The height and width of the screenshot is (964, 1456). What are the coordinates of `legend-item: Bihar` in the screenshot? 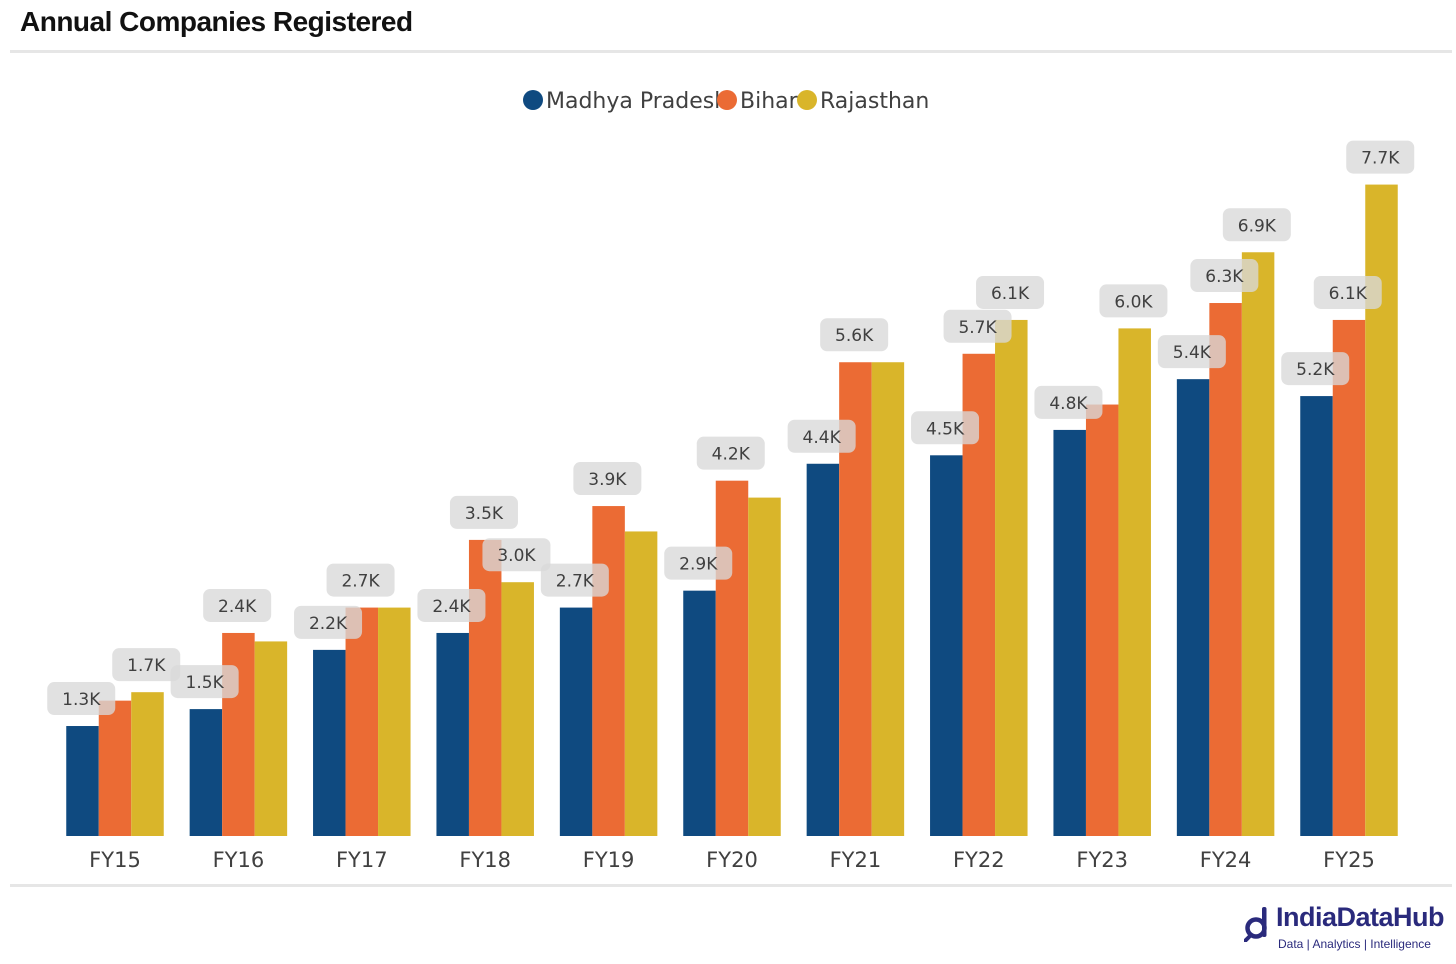 It's located at (758, 101).